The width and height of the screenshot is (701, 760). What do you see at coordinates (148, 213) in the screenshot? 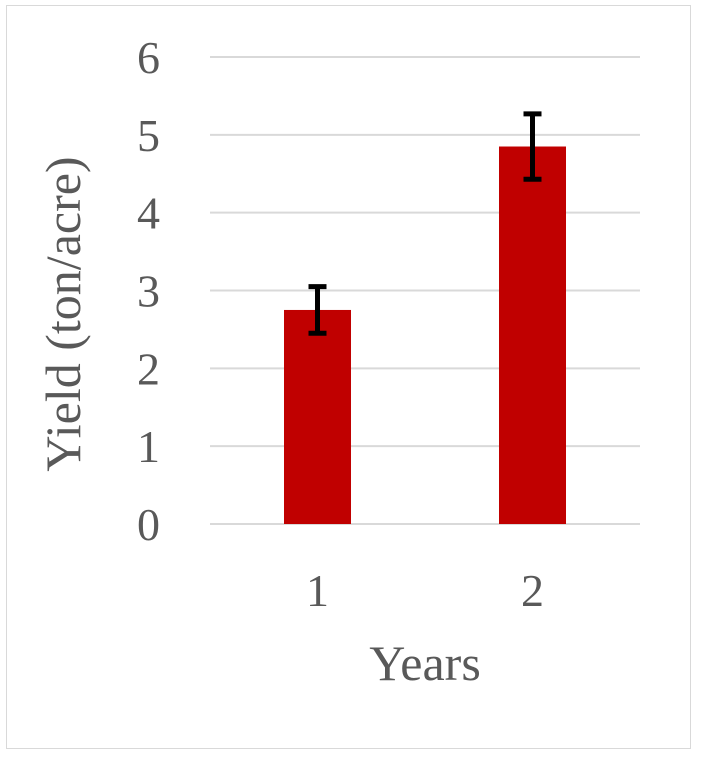
I see `y-tick-label: 4` at bounding box center [148, 213].